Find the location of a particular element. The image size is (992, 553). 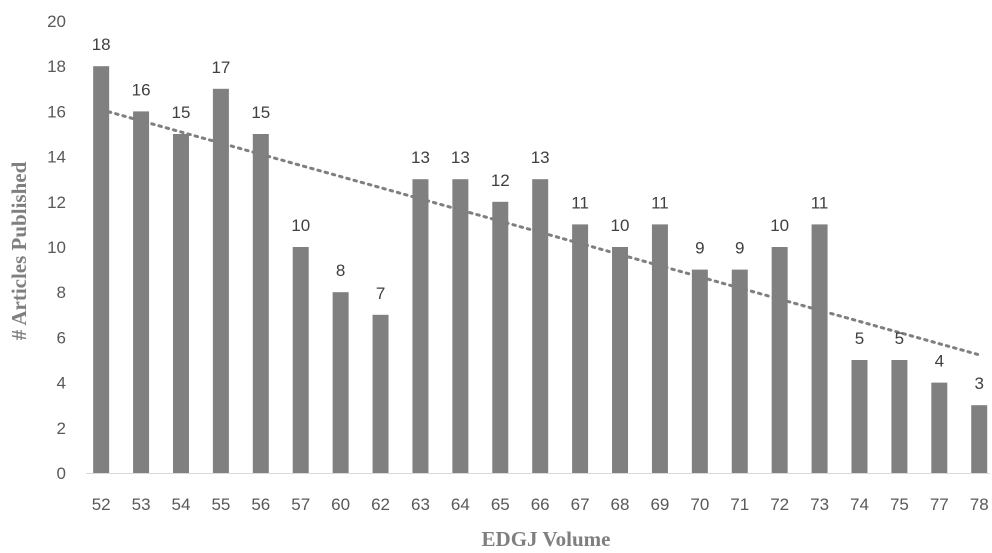

x-tick-label: 65 is located at coordinates (500, 504).